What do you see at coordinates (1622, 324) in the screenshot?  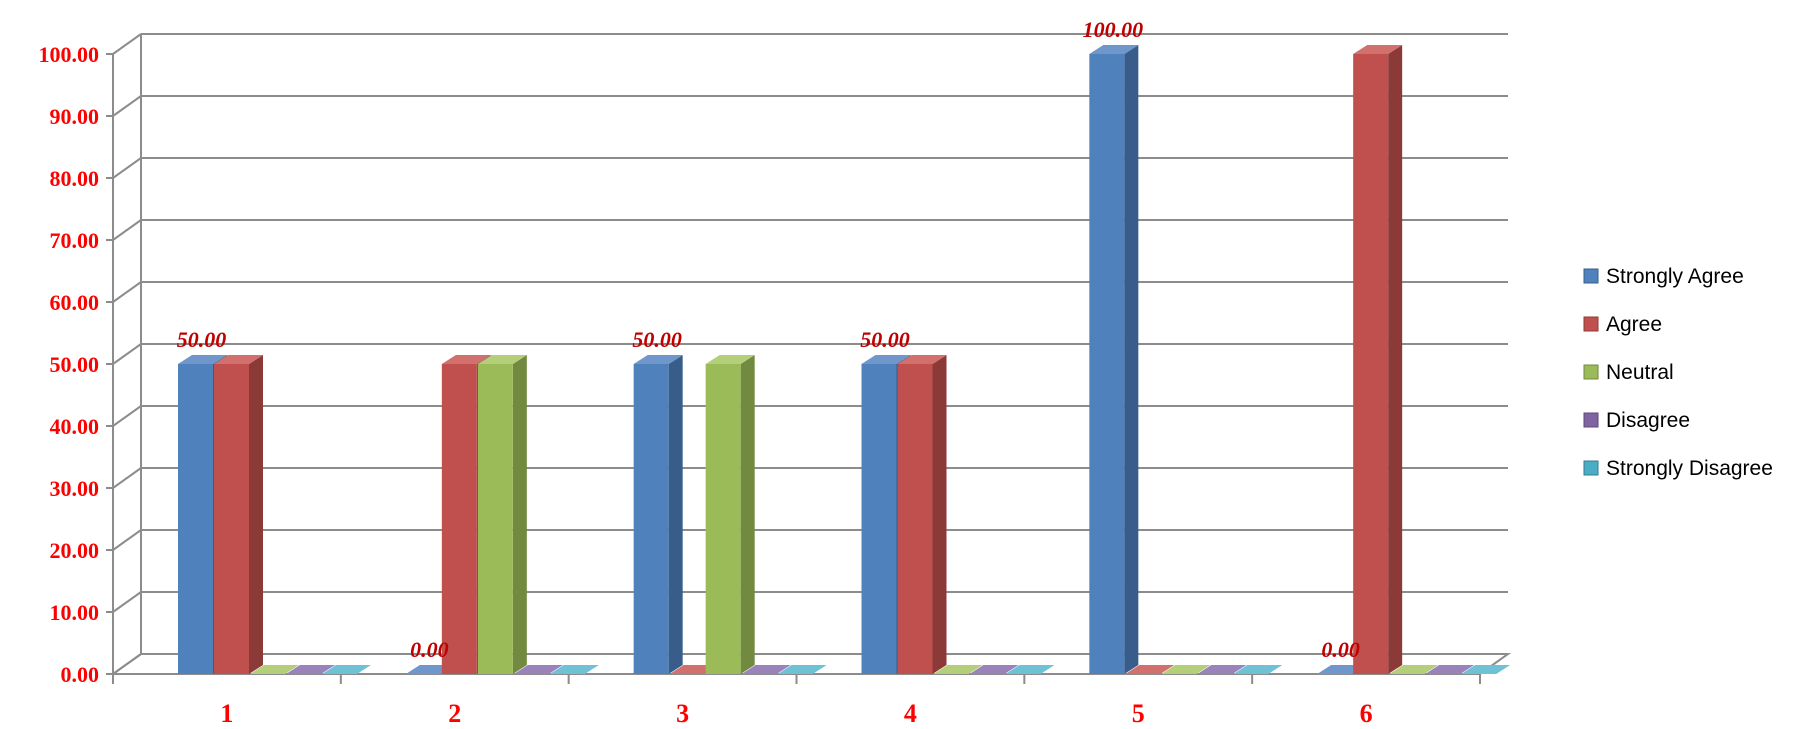 I see `legend-item: Agree` at bounding box center [1622, 324].